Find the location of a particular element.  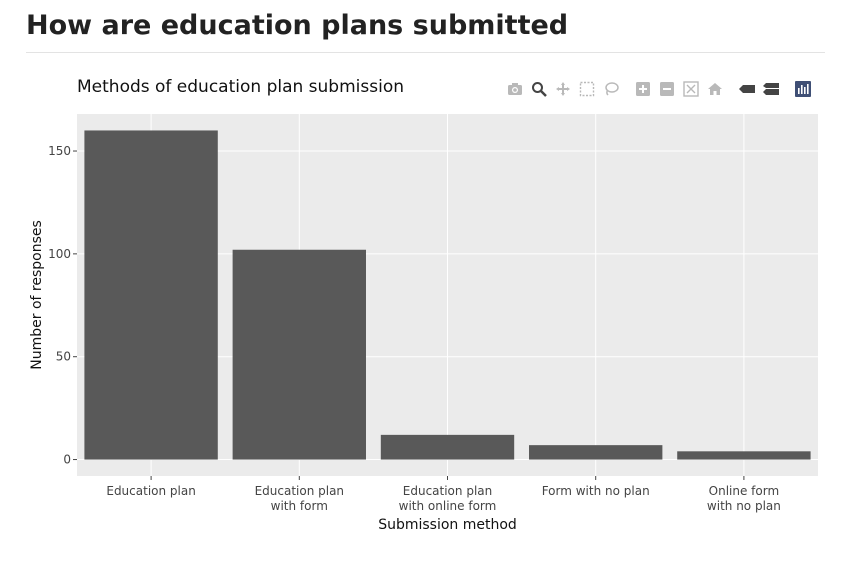

home-icon is located at coordinates (715, 89).